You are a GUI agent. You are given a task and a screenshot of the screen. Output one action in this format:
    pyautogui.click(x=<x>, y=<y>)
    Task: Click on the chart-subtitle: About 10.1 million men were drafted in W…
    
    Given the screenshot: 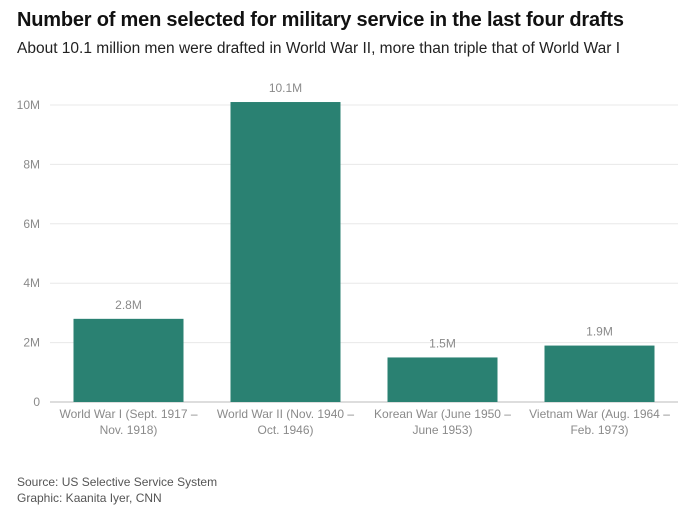 What is the action you would take?
    pyautogui.click(x=319, y=48)
    